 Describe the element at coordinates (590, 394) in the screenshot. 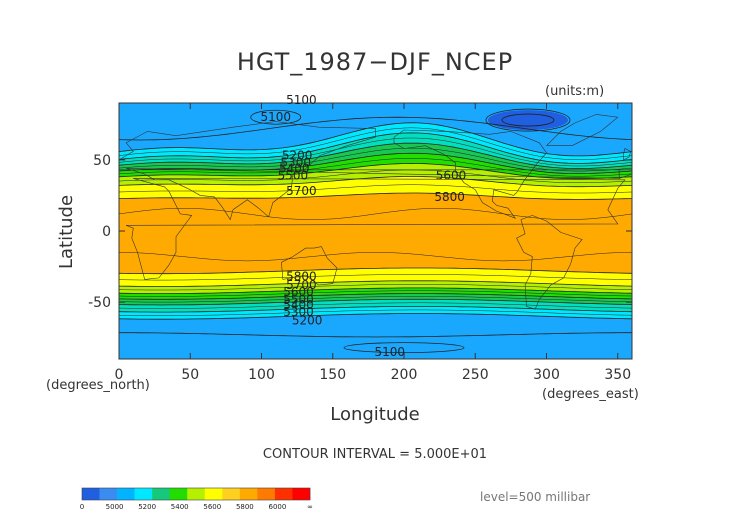

I see `x-units-label: (degrees_east)` at that location.